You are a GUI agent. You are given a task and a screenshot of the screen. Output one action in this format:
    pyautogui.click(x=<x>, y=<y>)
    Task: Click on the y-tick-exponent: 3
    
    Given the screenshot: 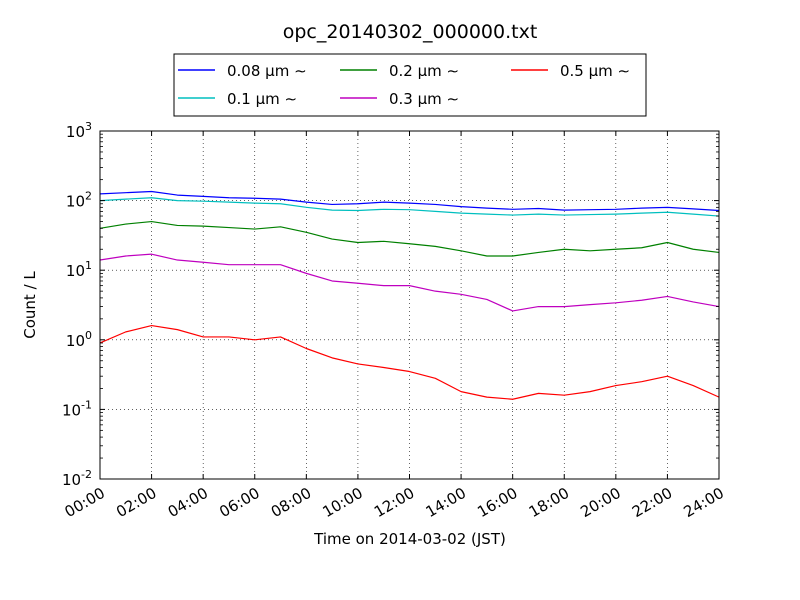 What is the action you would take?
    pyautogui.click(x=88, y=126)
    